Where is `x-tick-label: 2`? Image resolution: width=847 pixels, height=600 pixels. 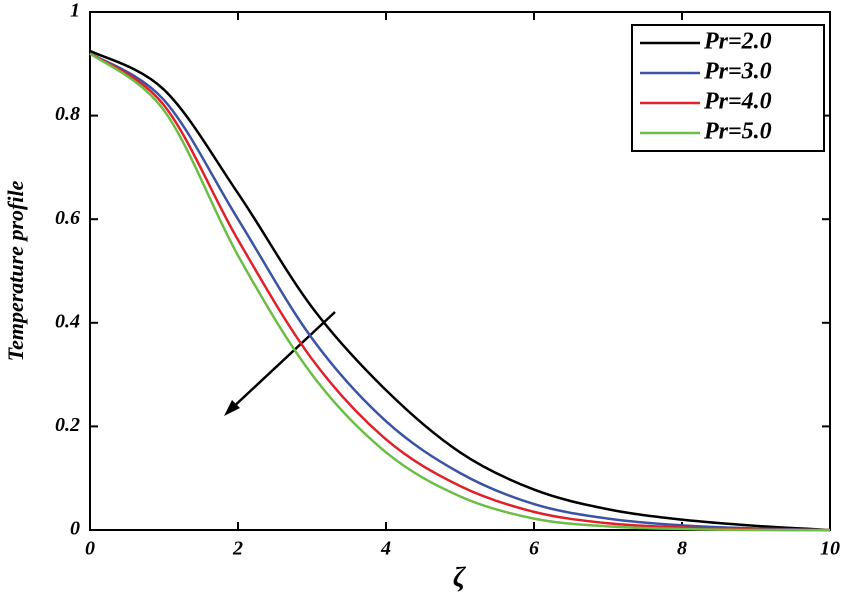 x-tick-label: 2 is located at coordinates (237, 549).